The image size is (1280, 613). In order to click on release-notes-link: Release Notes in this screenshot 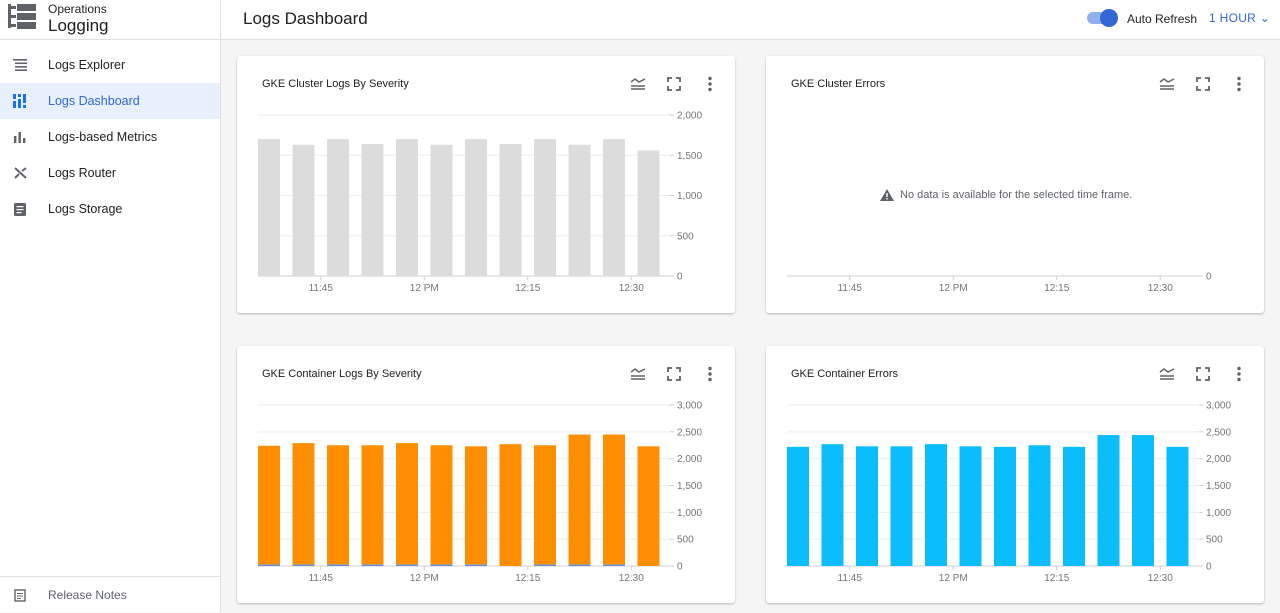, I will do `click(110, 594)`.